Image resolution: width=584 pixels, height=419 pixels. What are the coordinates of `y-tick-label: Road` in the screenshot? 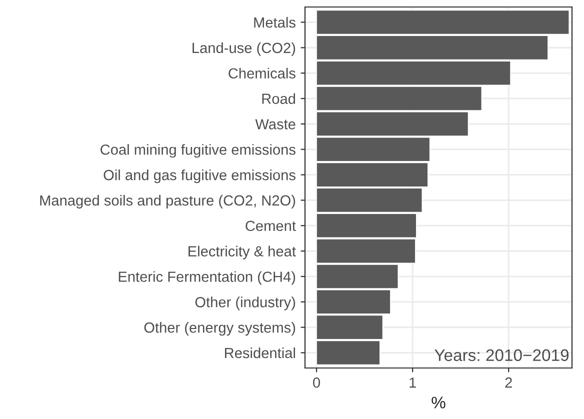 It's located at (279, 98).